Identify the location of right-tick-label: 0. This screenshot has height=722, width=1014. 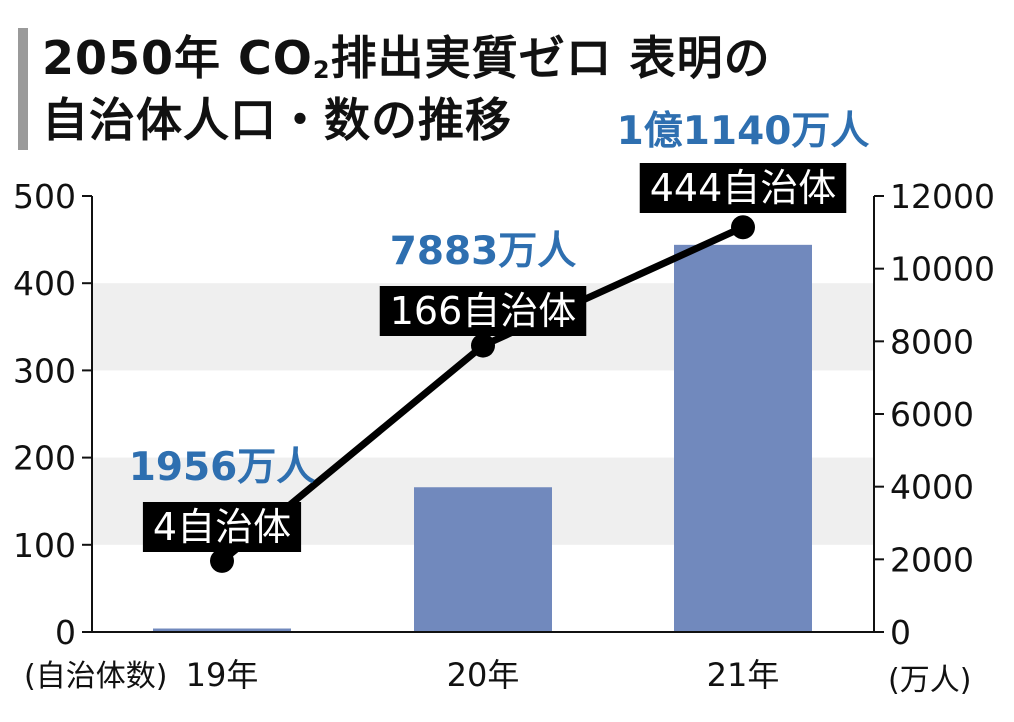
(900, 632).